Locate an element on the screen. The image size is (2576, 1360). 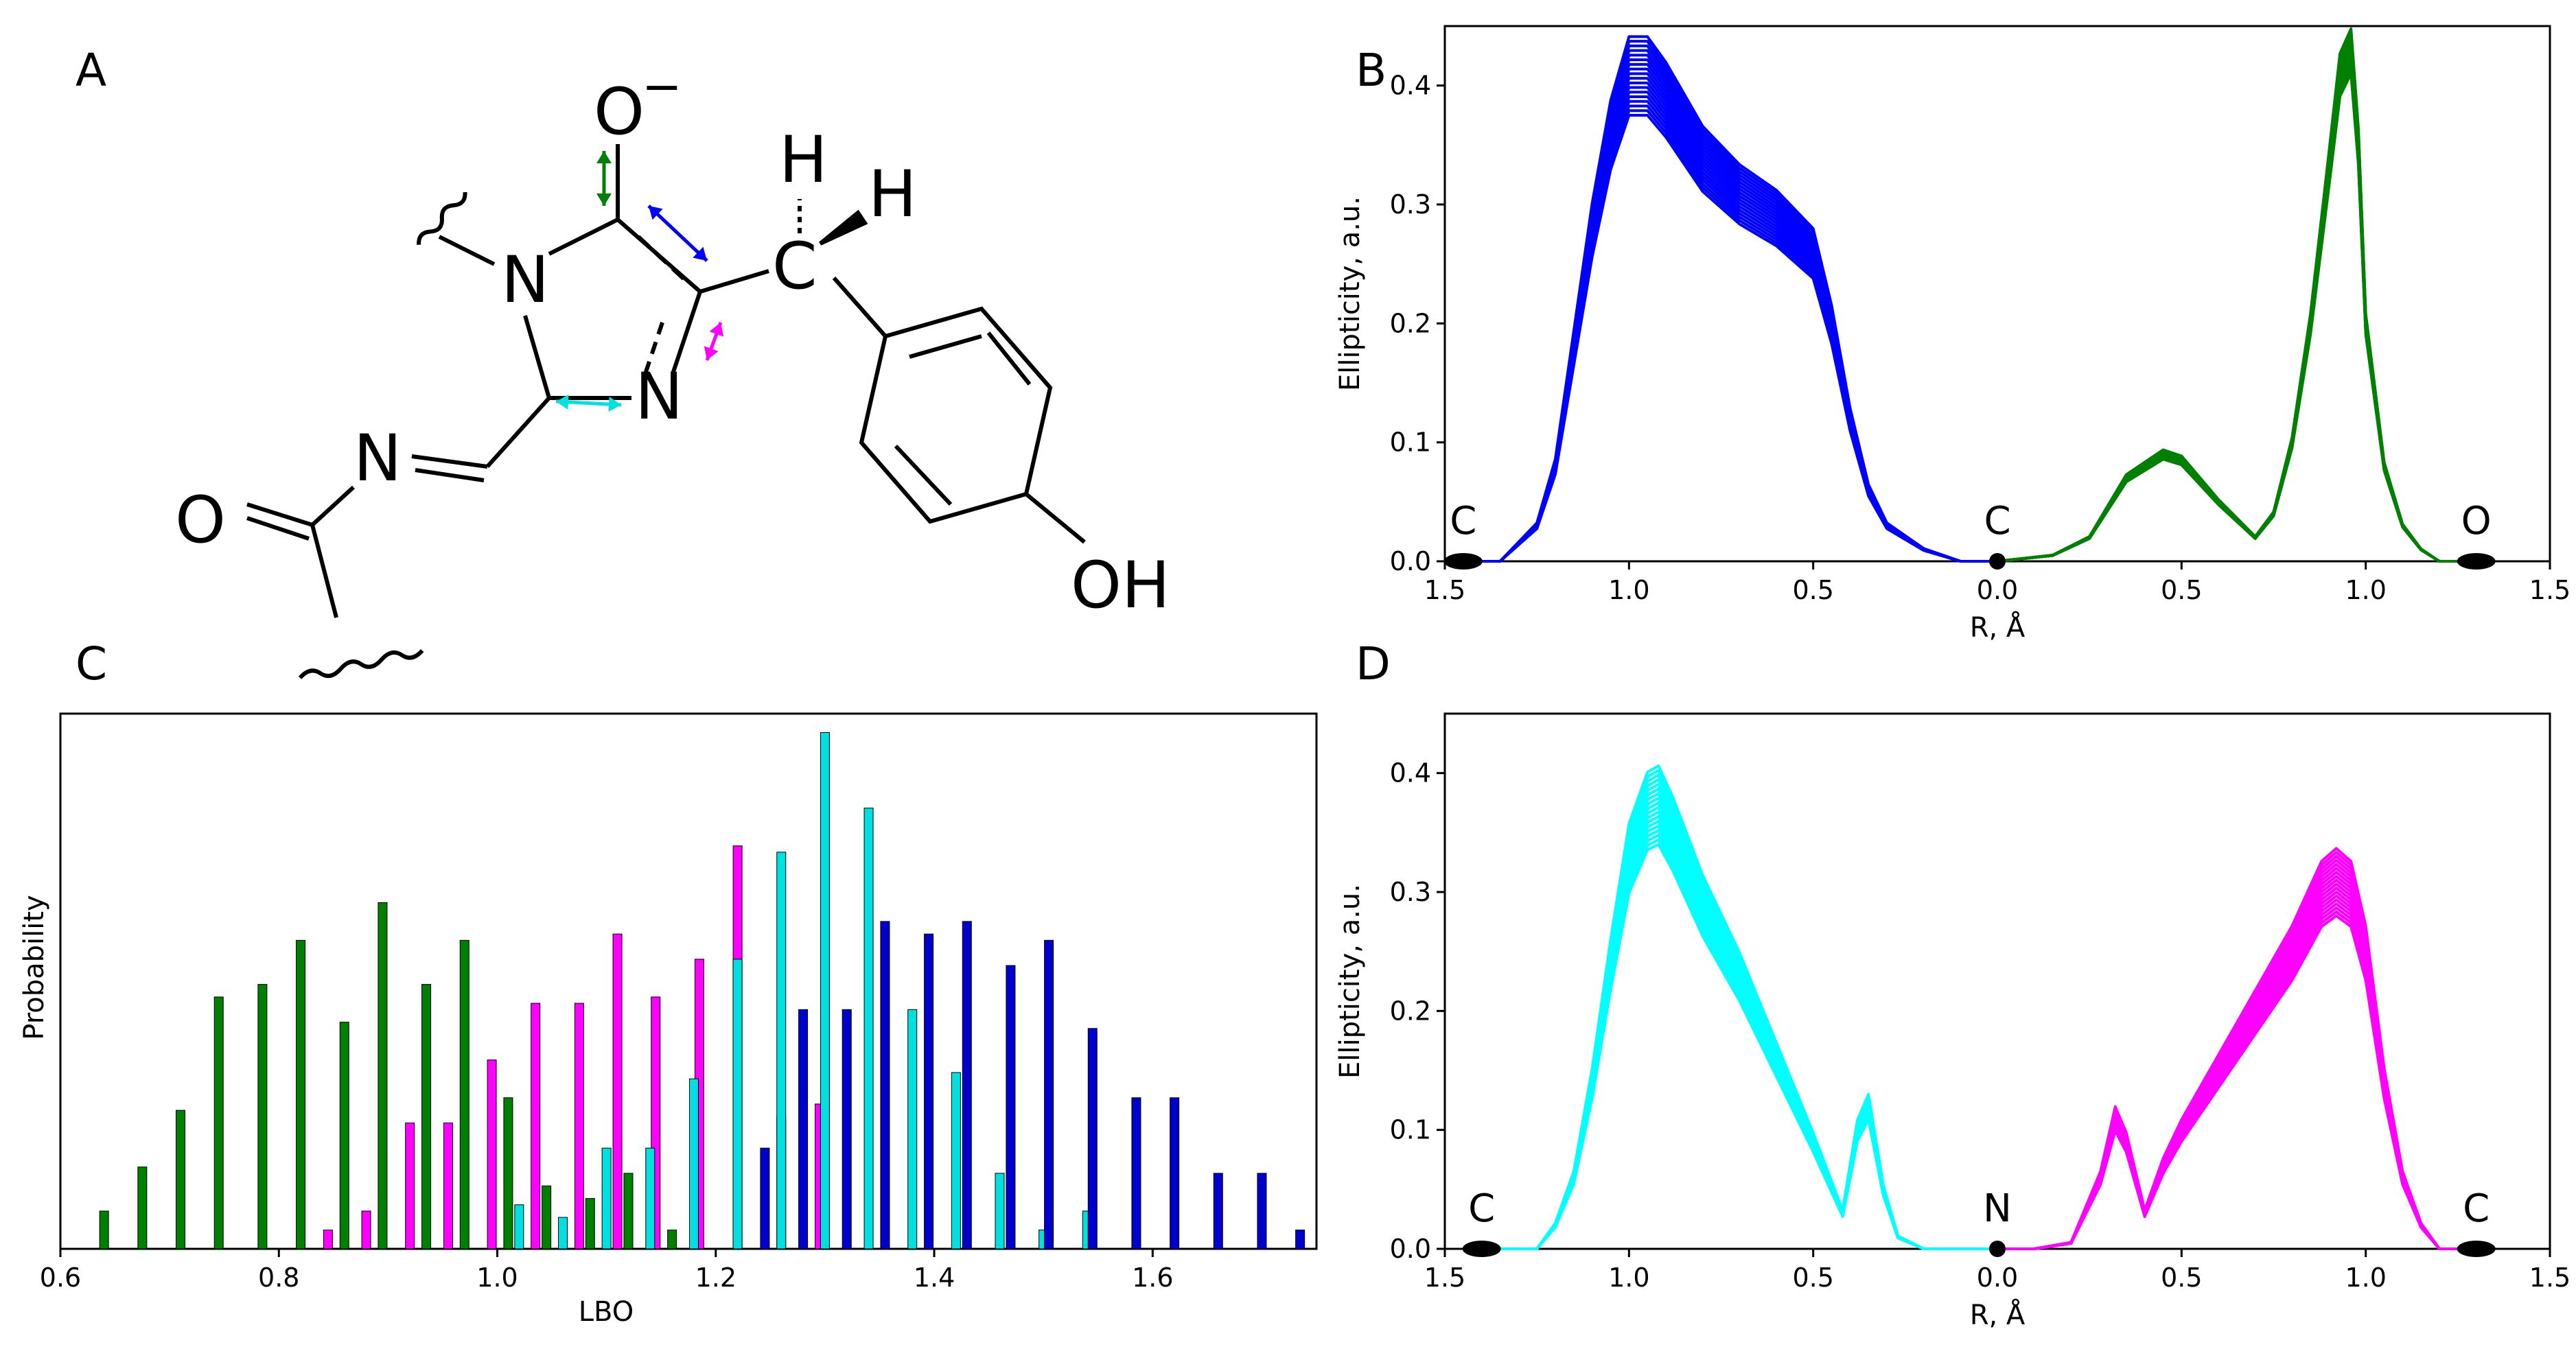
x-axis-label: R, Å is located at coordinates (1998, 627).